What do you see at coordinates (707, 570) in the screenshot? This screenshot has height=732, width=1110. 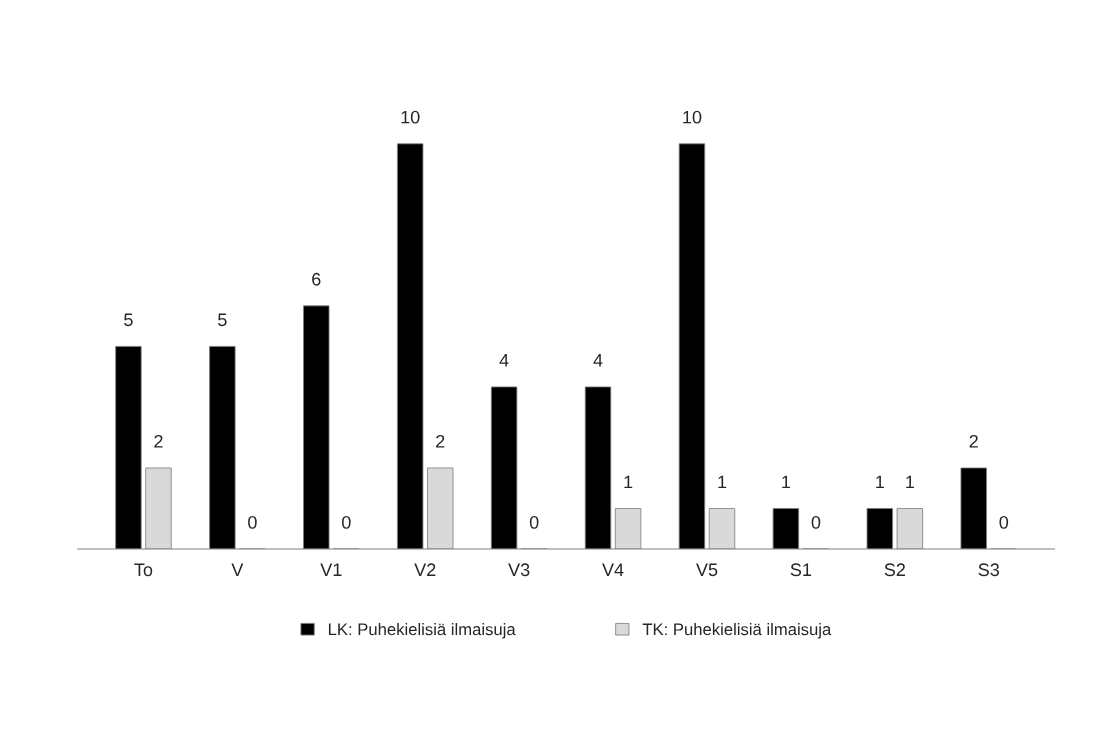 I see `x-tick-label: V5` at bounding box center [707, 570].